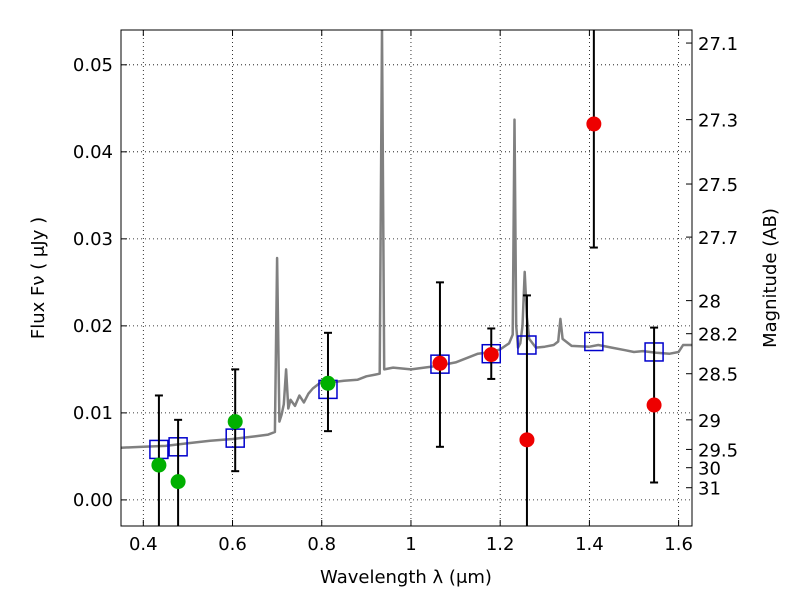  Describe the element at coordinates (406, 577) in the screenshot. I see `x-axis-label: Wavelength λ (μm)` at that location.